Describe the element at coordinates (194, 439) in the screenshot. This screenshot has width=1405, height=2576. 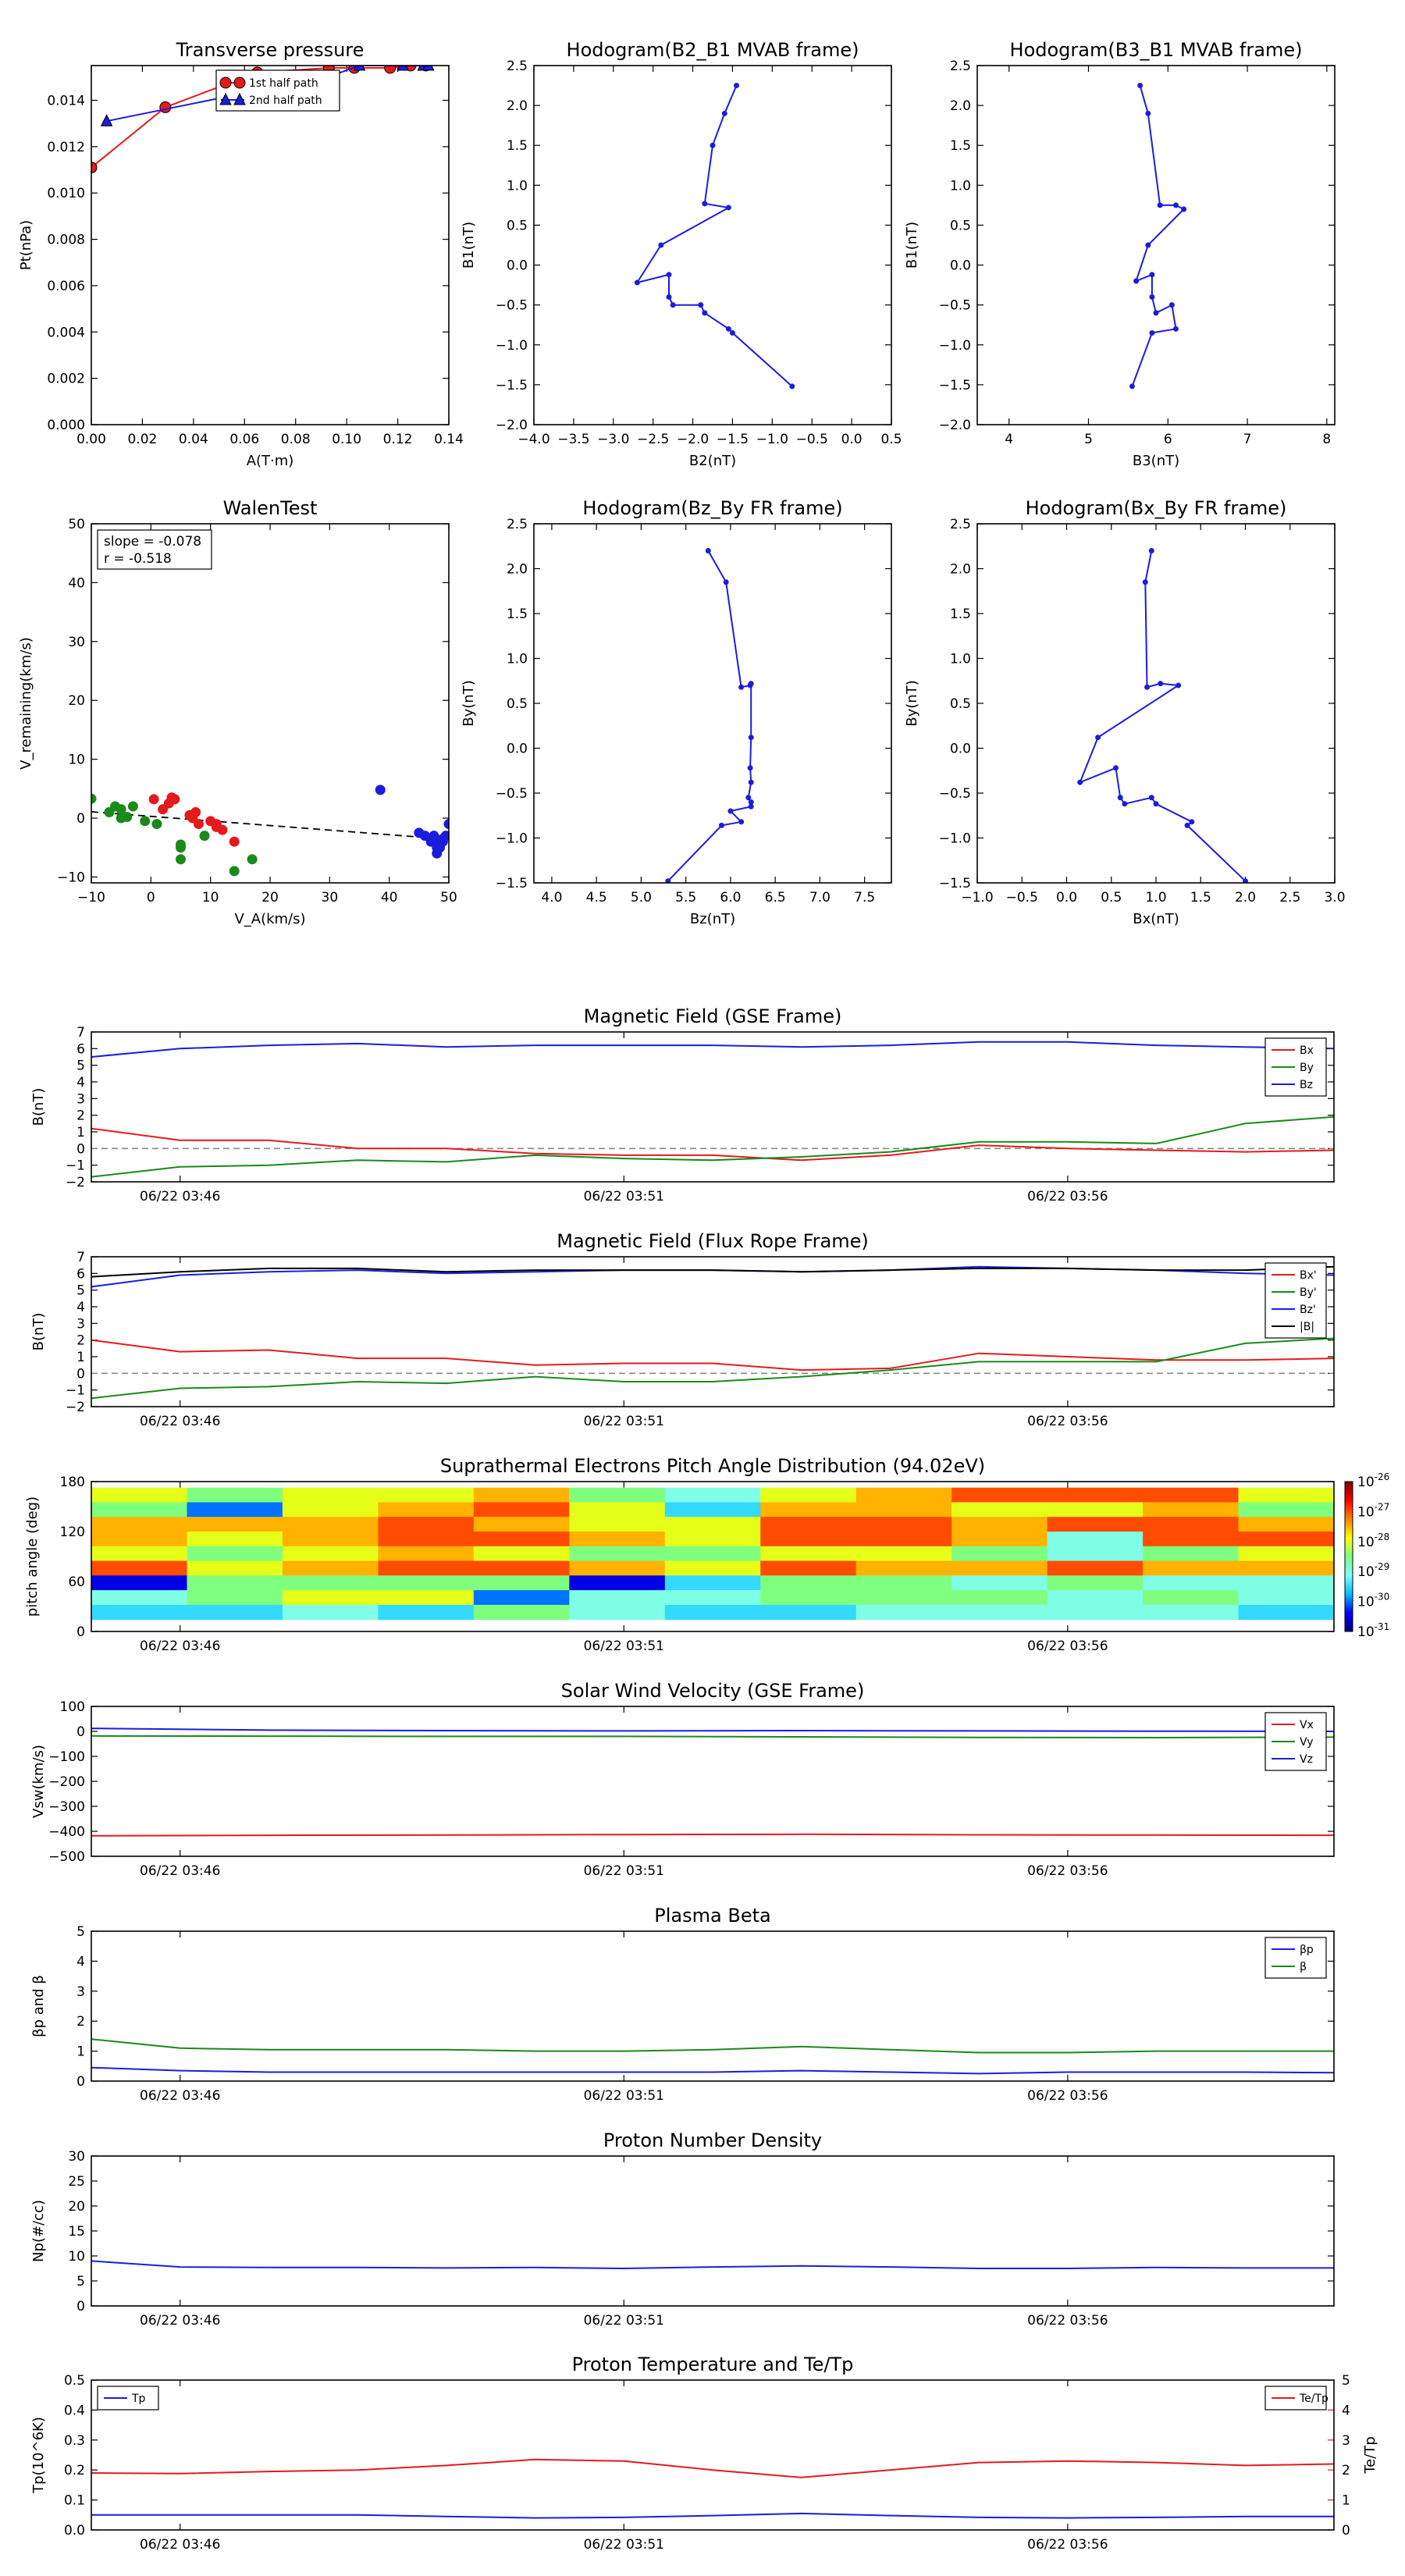
I see `x-tick-label: 0.04` at that location.